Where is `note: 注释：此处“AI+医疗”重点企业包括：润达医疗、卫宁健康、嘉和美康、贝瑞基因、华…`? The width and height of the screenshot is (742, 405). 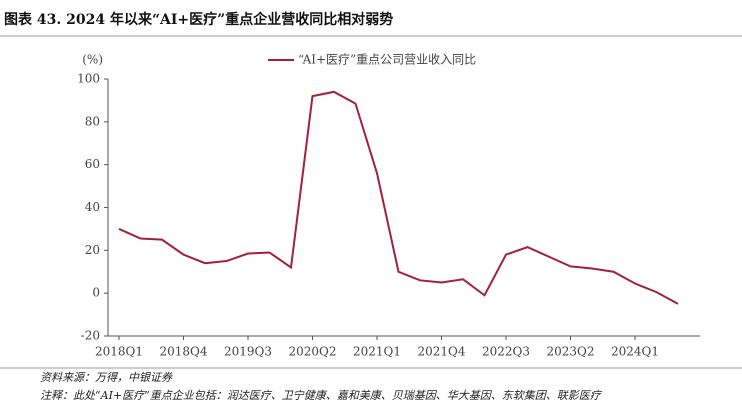
note: 注释：此处“AI+医疗”重点企业包括：润达医疗、卫宁健康、嘉和美康、贝瑞基因、华… is located at coordinates (321, 395).